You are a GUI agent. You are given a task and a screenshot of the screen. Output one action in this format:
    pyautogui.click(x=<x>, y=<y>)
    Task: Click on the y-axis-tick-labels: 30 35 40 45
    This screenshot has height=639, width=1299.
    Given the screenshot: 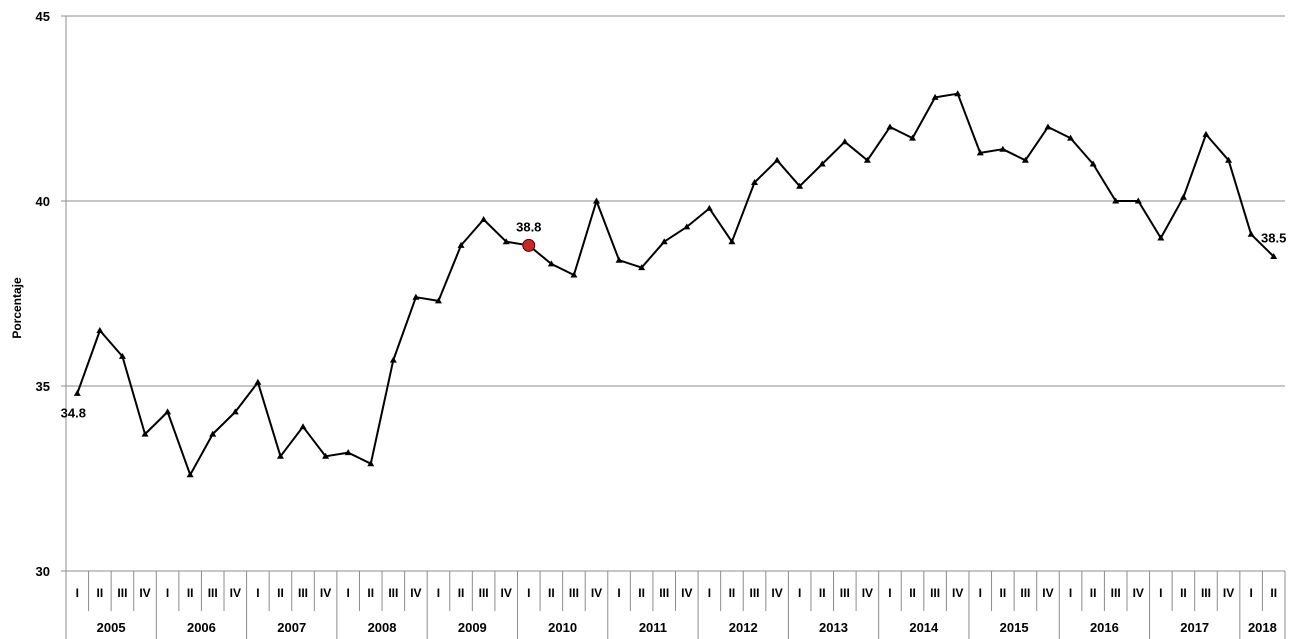 What is the action you would take?
    pyautogui.click(x=43, y=294)
    